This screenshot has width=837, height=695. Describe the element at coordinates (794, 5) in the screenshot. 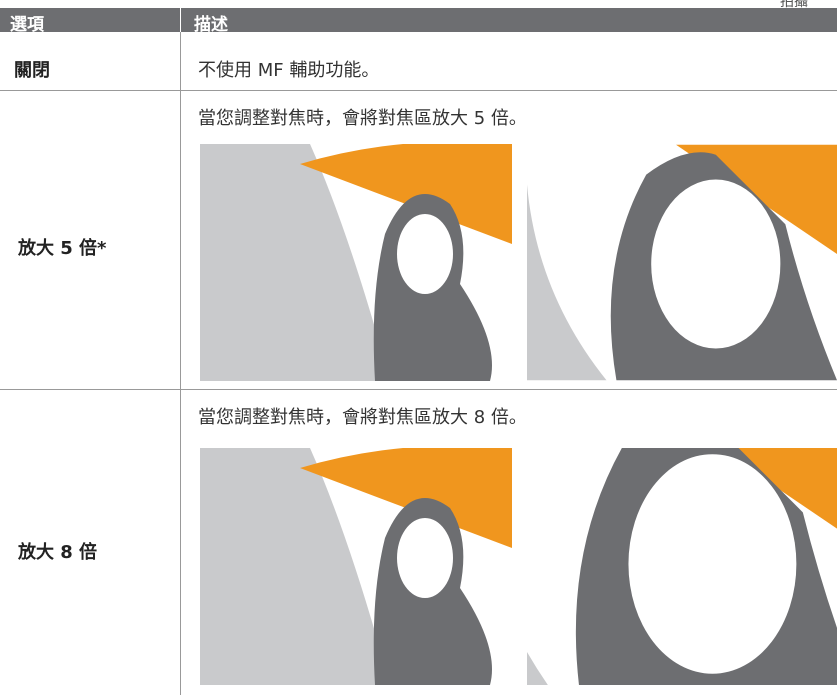

I see `page-header: 拍攝` at that location.